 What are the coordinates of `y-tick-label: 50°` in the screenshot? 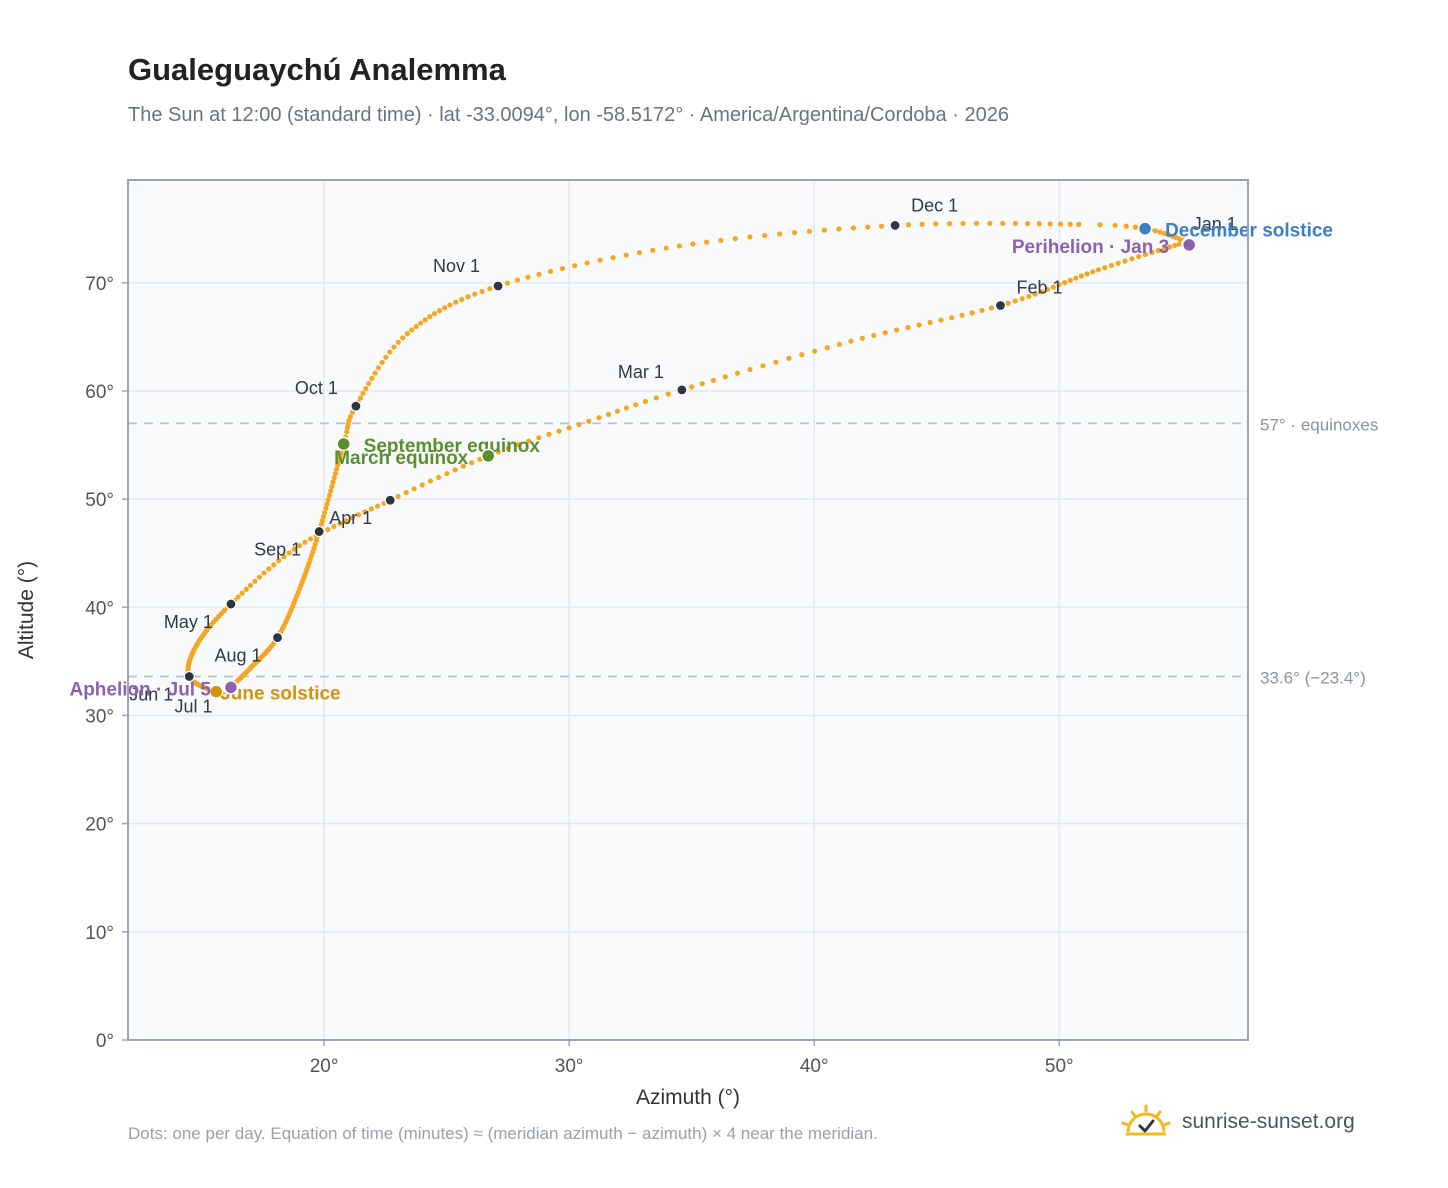 It's located at (99, 500).